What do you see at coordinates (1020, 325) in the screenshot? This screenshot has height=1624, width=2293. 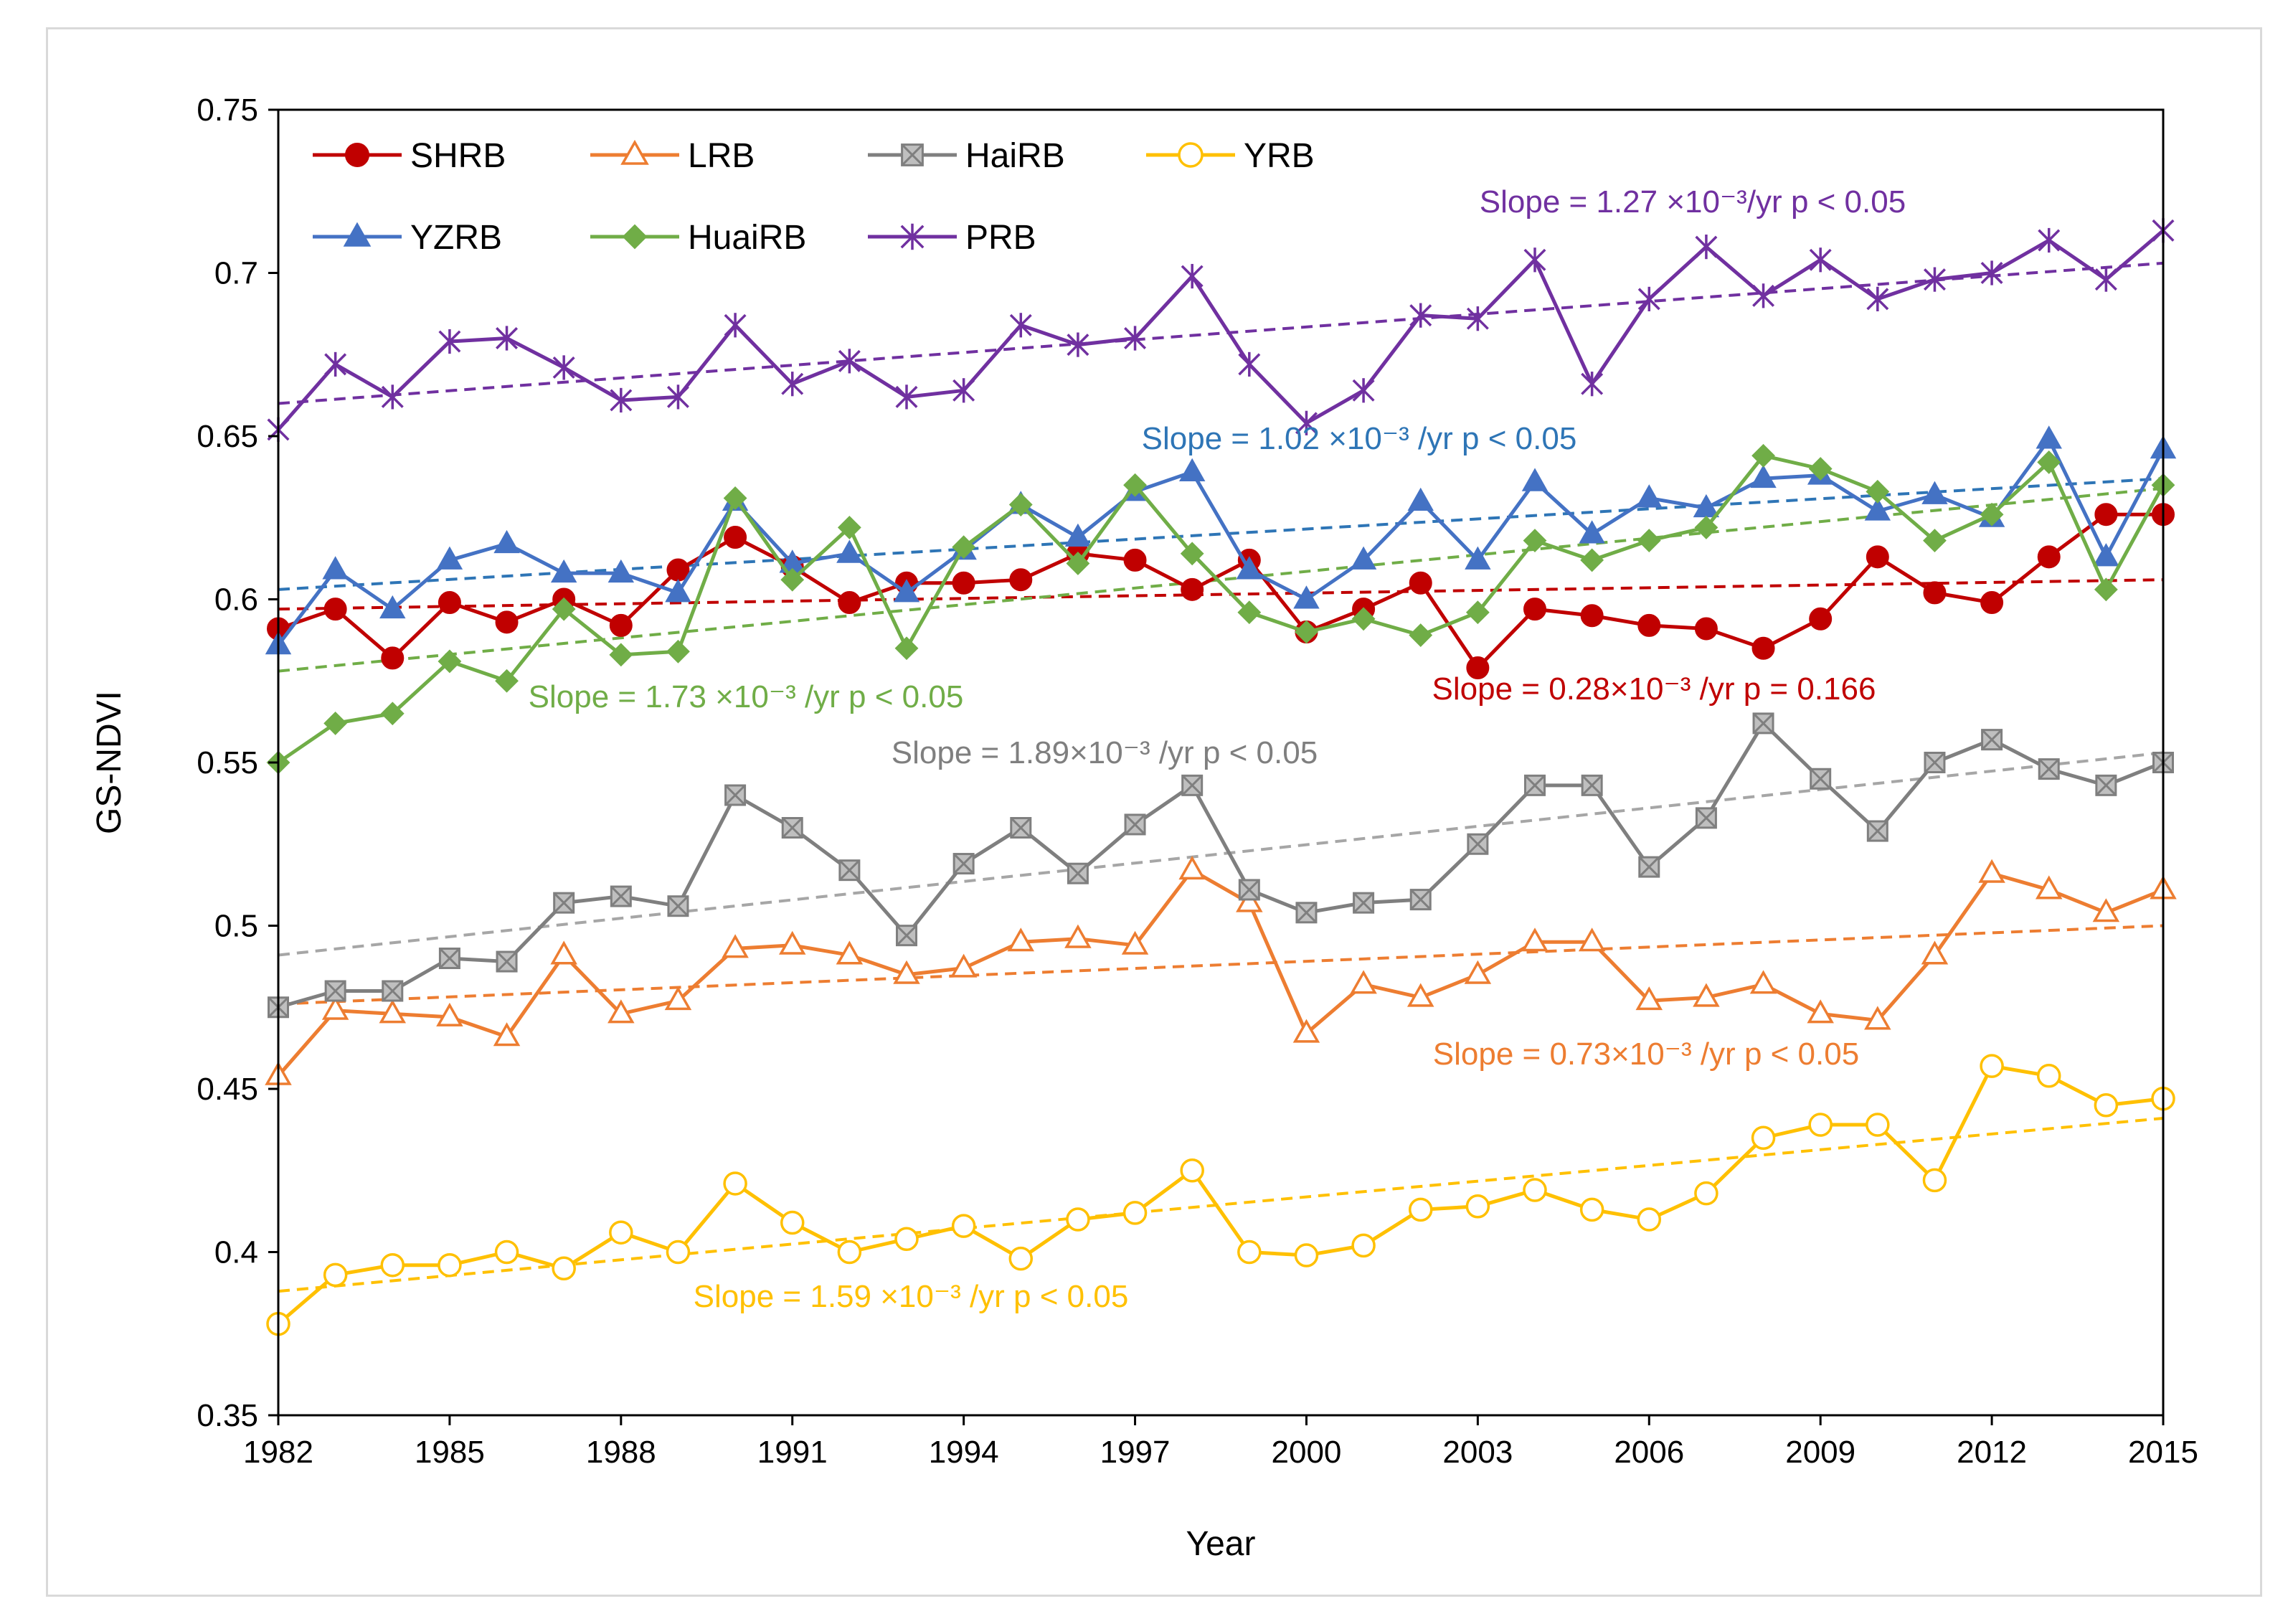 I see `data-point-prb-1995` at bounding box center [1020, 325].